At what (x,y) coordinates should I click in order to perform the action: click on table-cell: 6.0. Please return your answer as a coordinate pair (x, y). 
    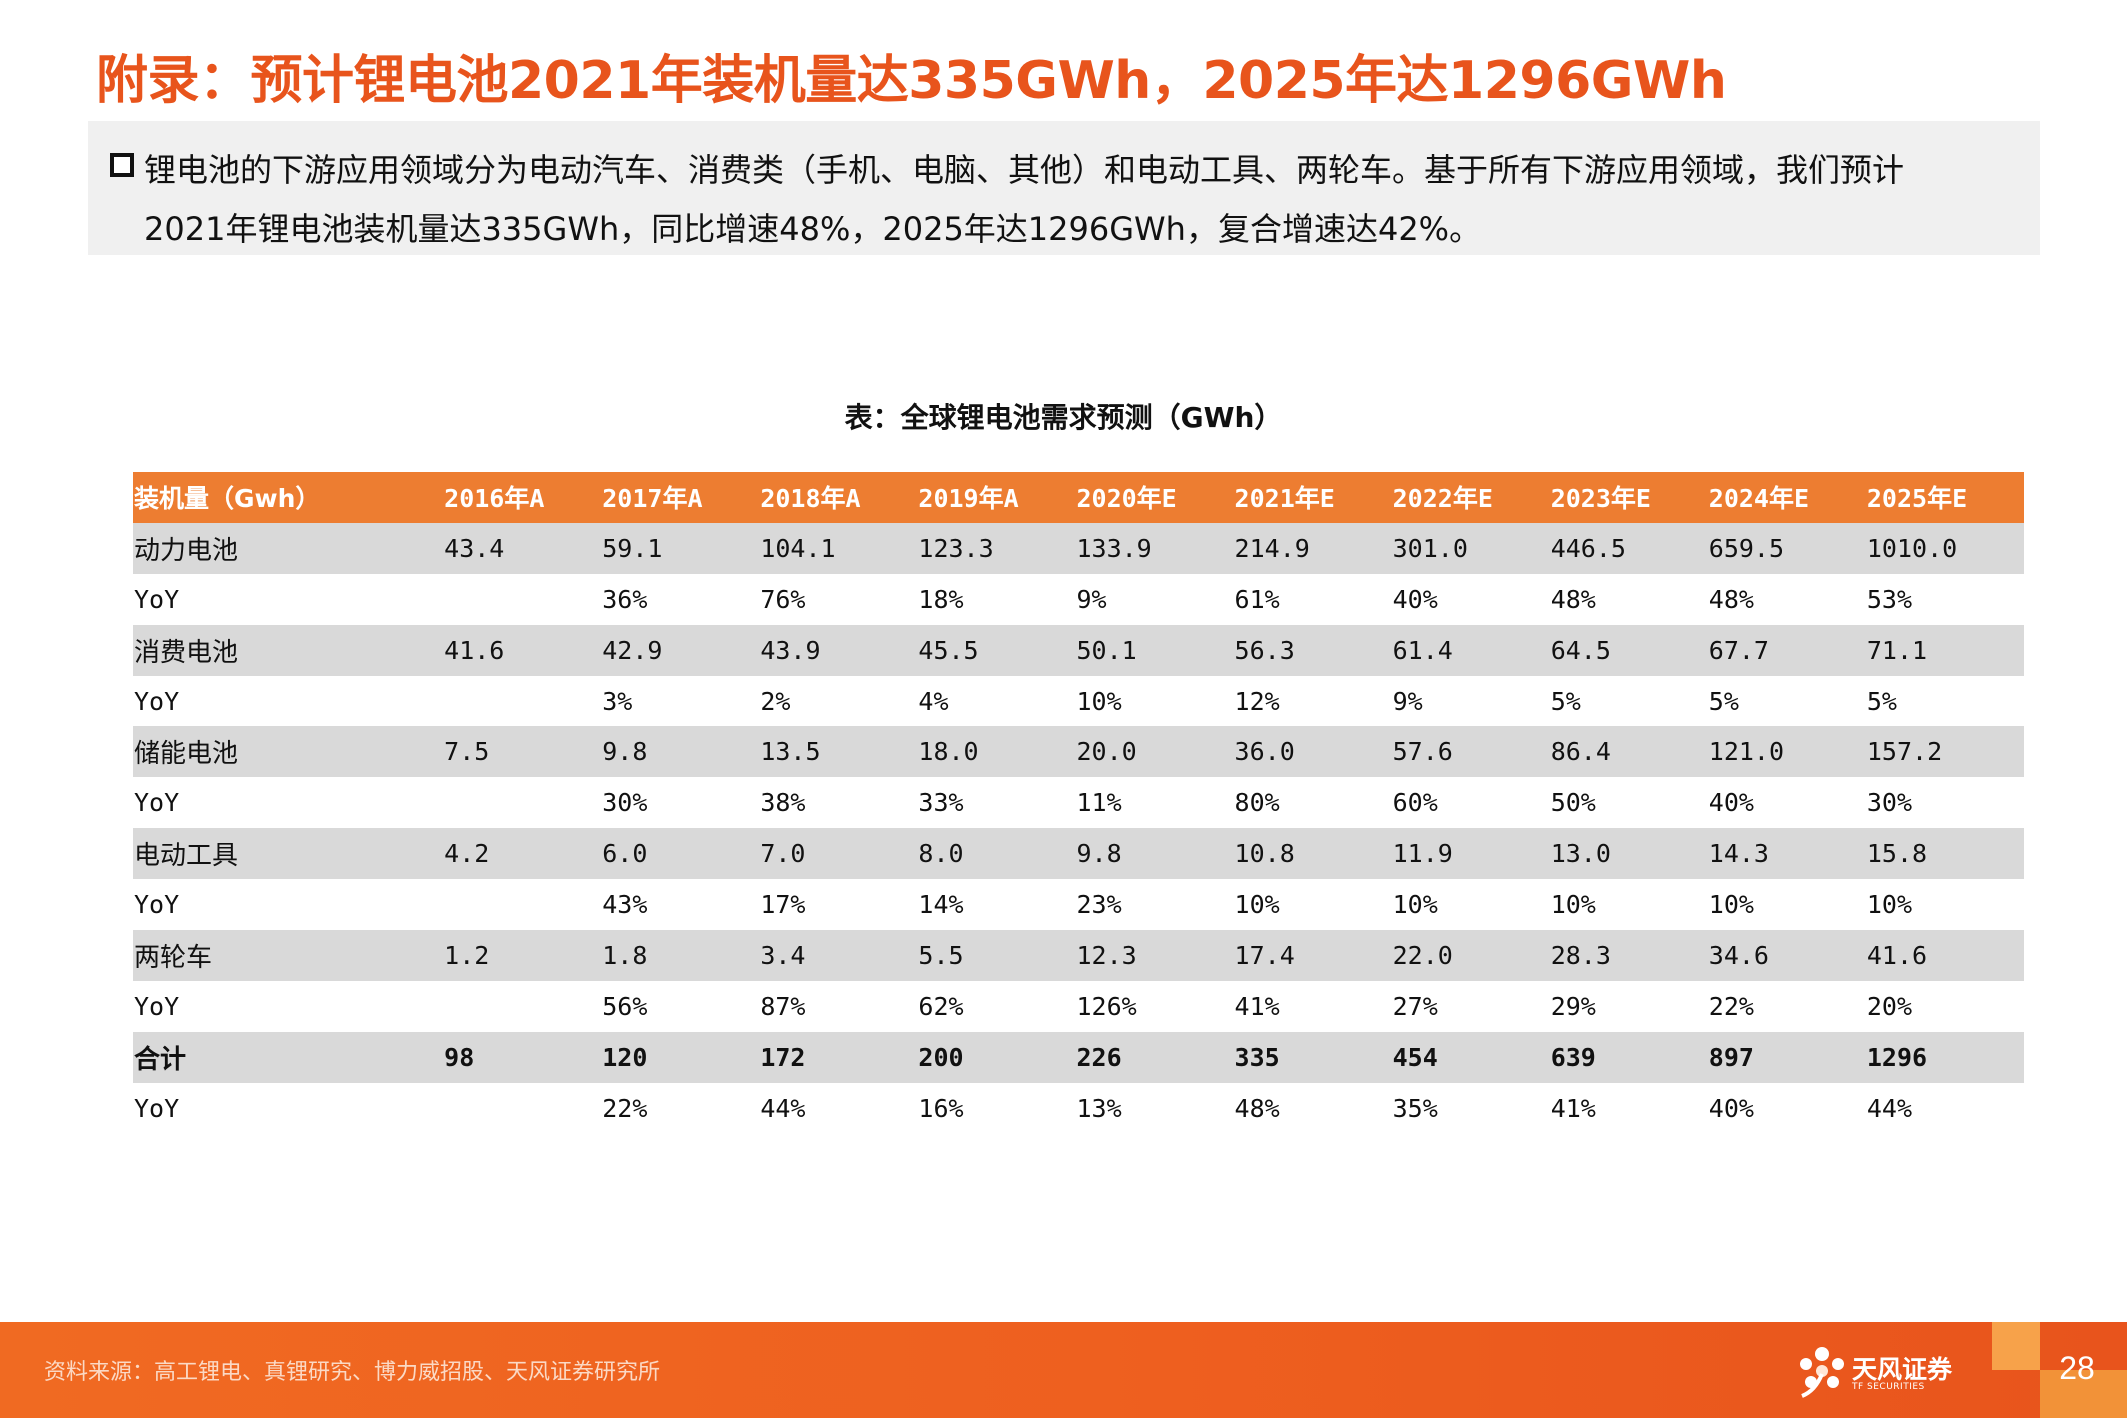
    Looking at the image, I should click on (625, 854).